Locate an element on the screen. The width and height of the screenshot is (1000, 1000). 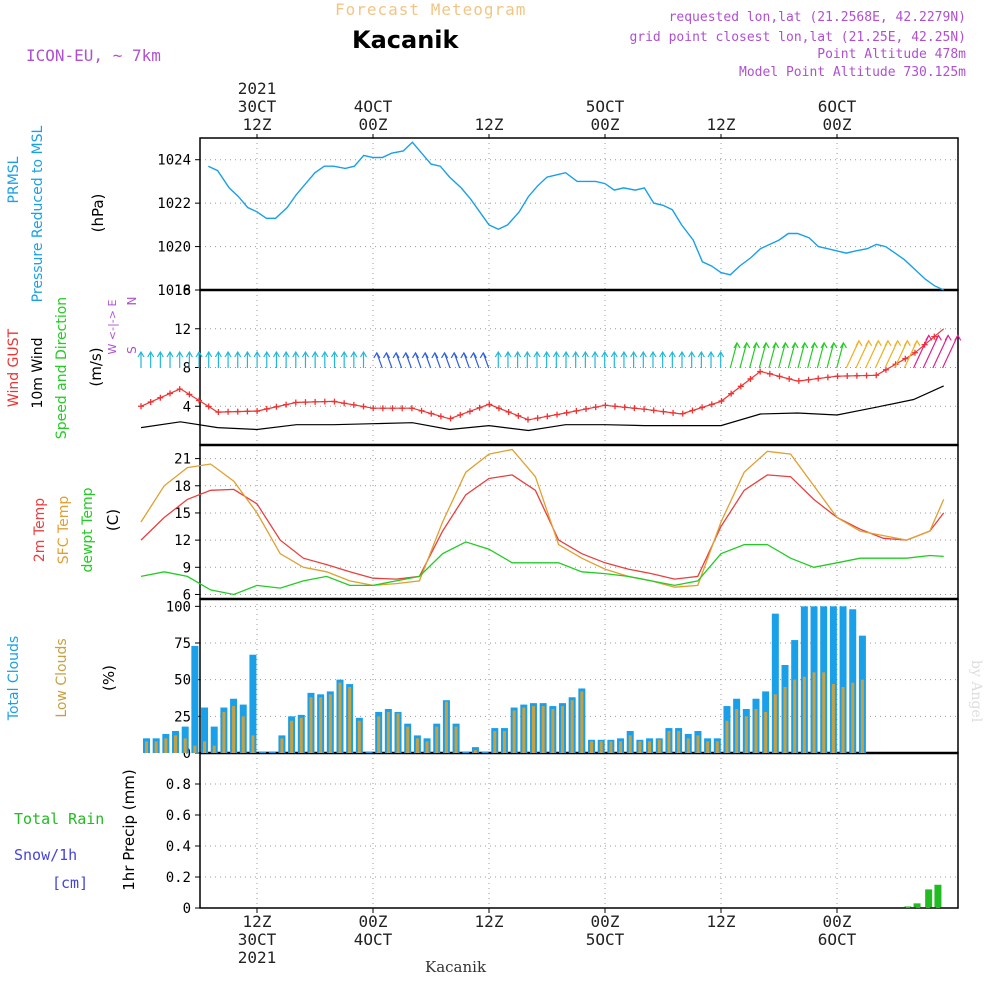
y-tick-label: 25 is located at coordinates (182, 717).